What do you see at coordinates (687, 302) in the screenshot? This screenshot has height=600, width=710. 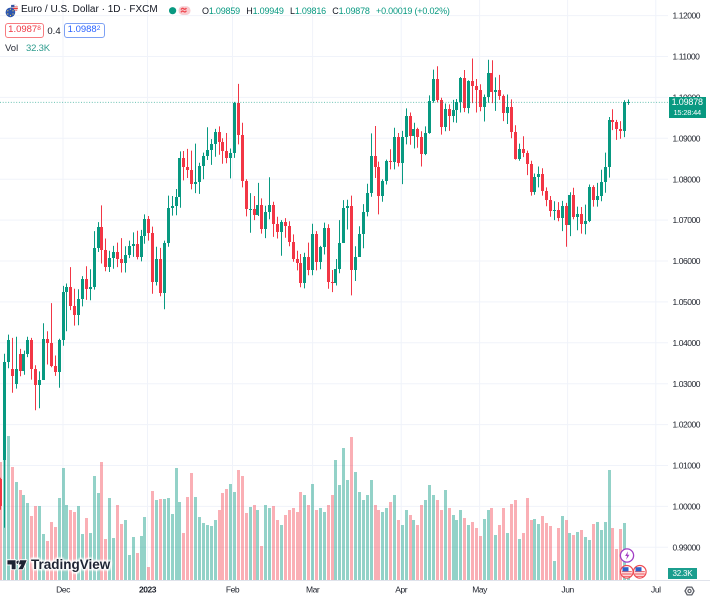 I see `svg-text: 1.05000` at bounding box center [687, 302].